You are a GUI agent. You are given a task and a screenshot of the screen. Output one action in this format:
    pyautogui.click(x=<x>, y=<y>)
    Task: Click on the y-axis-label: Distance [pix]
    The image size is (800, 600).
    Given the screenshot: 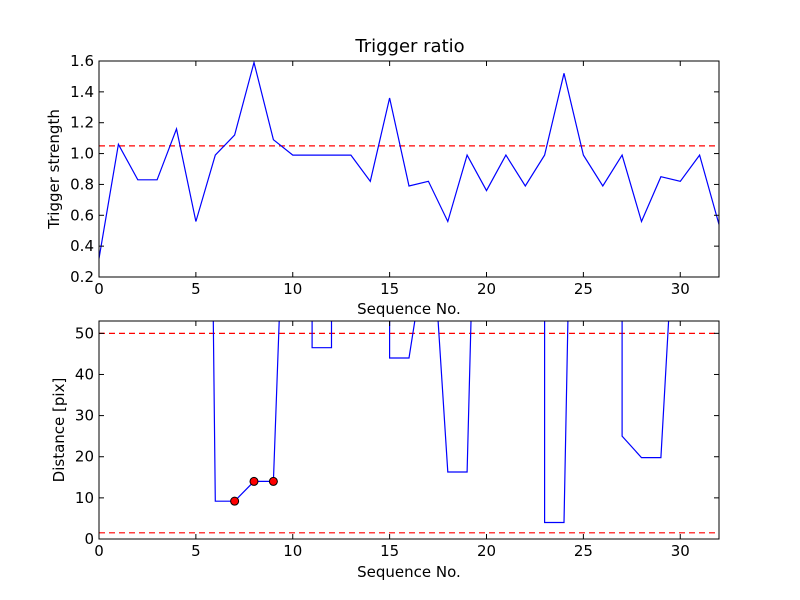 What is the action you would take?
    pyautogui.click(x=59, y=430)
    